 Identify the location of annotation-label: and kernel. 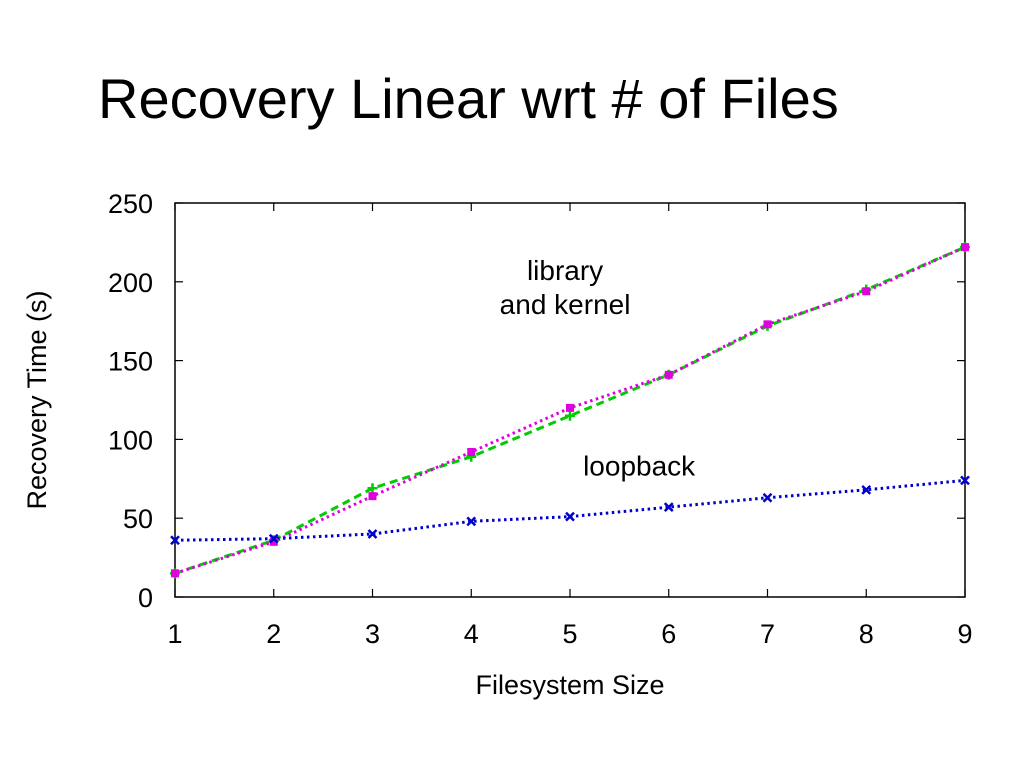
(565, 304).